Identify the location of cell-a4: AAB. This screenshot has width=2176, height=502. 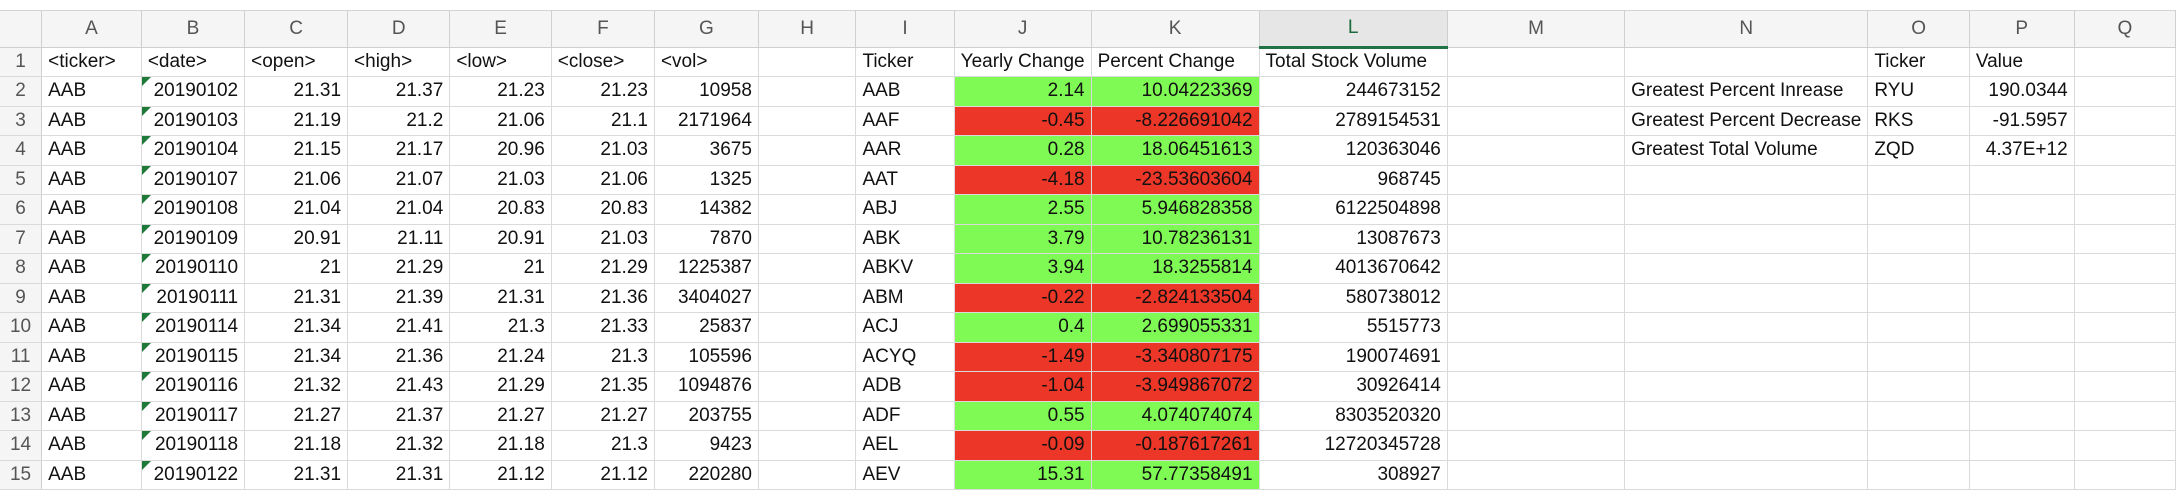
(91, 150).